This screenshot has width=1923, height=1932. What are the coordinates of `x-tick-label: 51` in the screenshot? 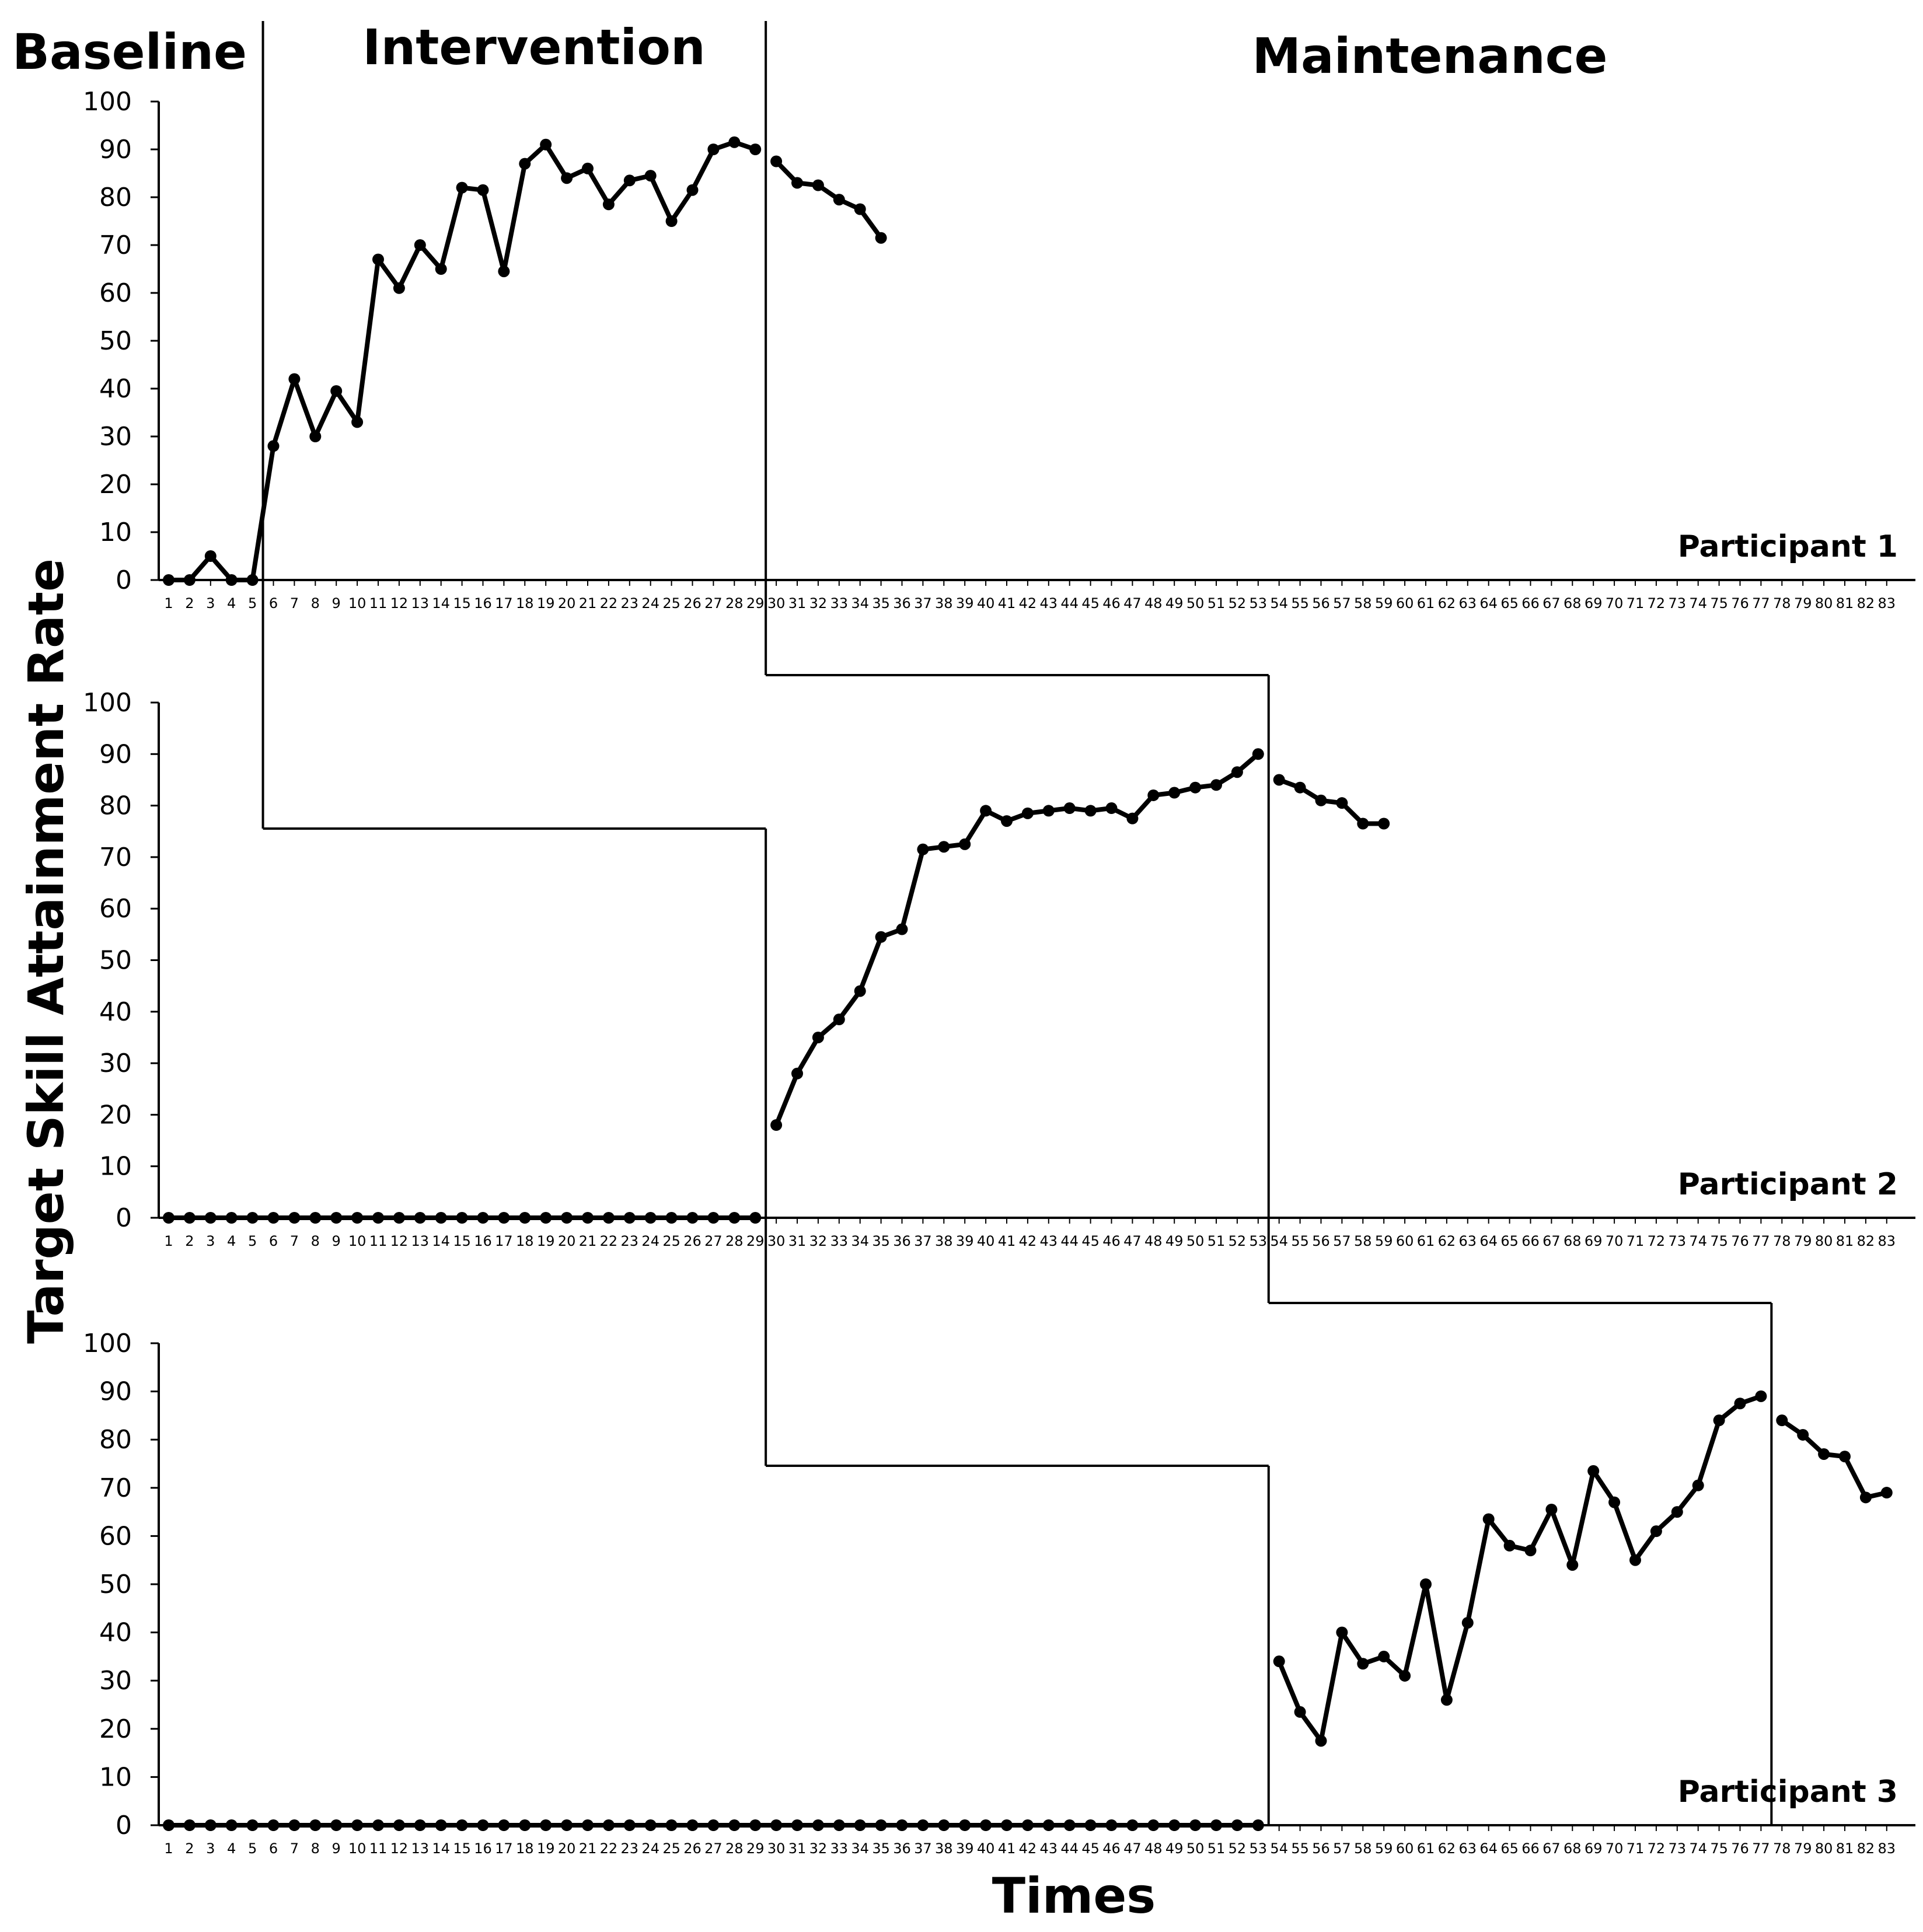 It's located at (1216, 1848).